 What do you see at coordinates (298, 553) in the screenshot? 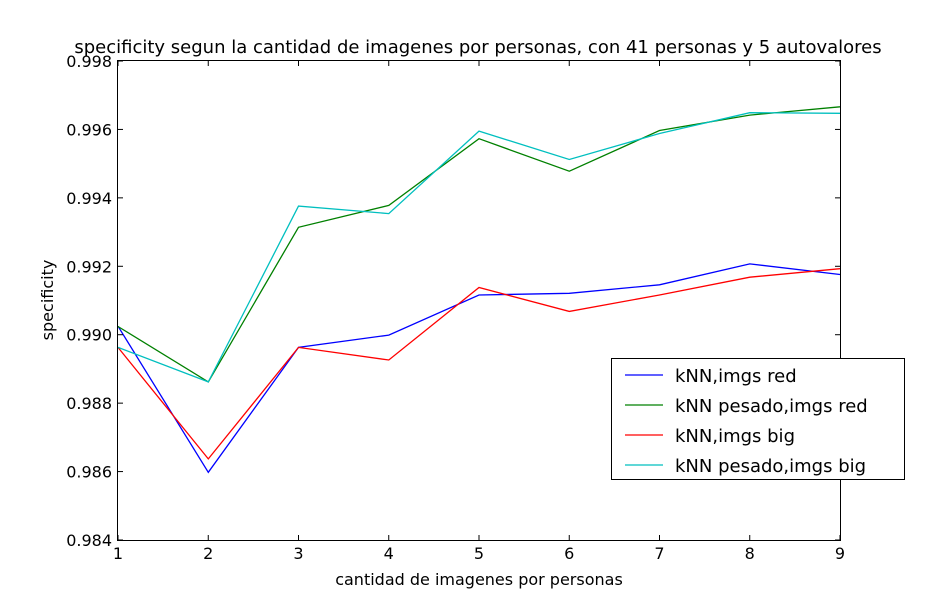
I see `x-tick-label: 3` at bounding box center [298, 553].